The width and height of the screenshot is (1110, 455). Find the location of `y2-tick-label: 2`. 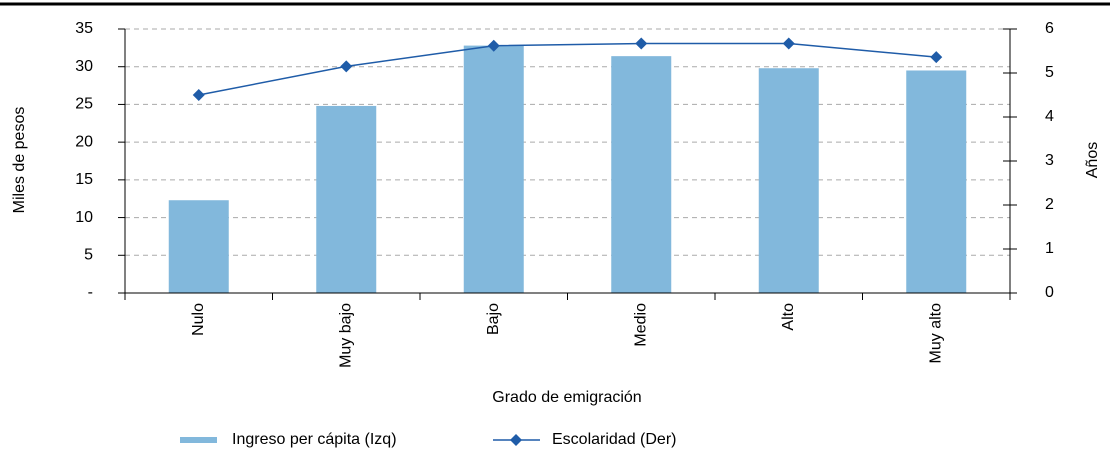

y2-tick-label: 2 is located at coordinates (1049, 204).